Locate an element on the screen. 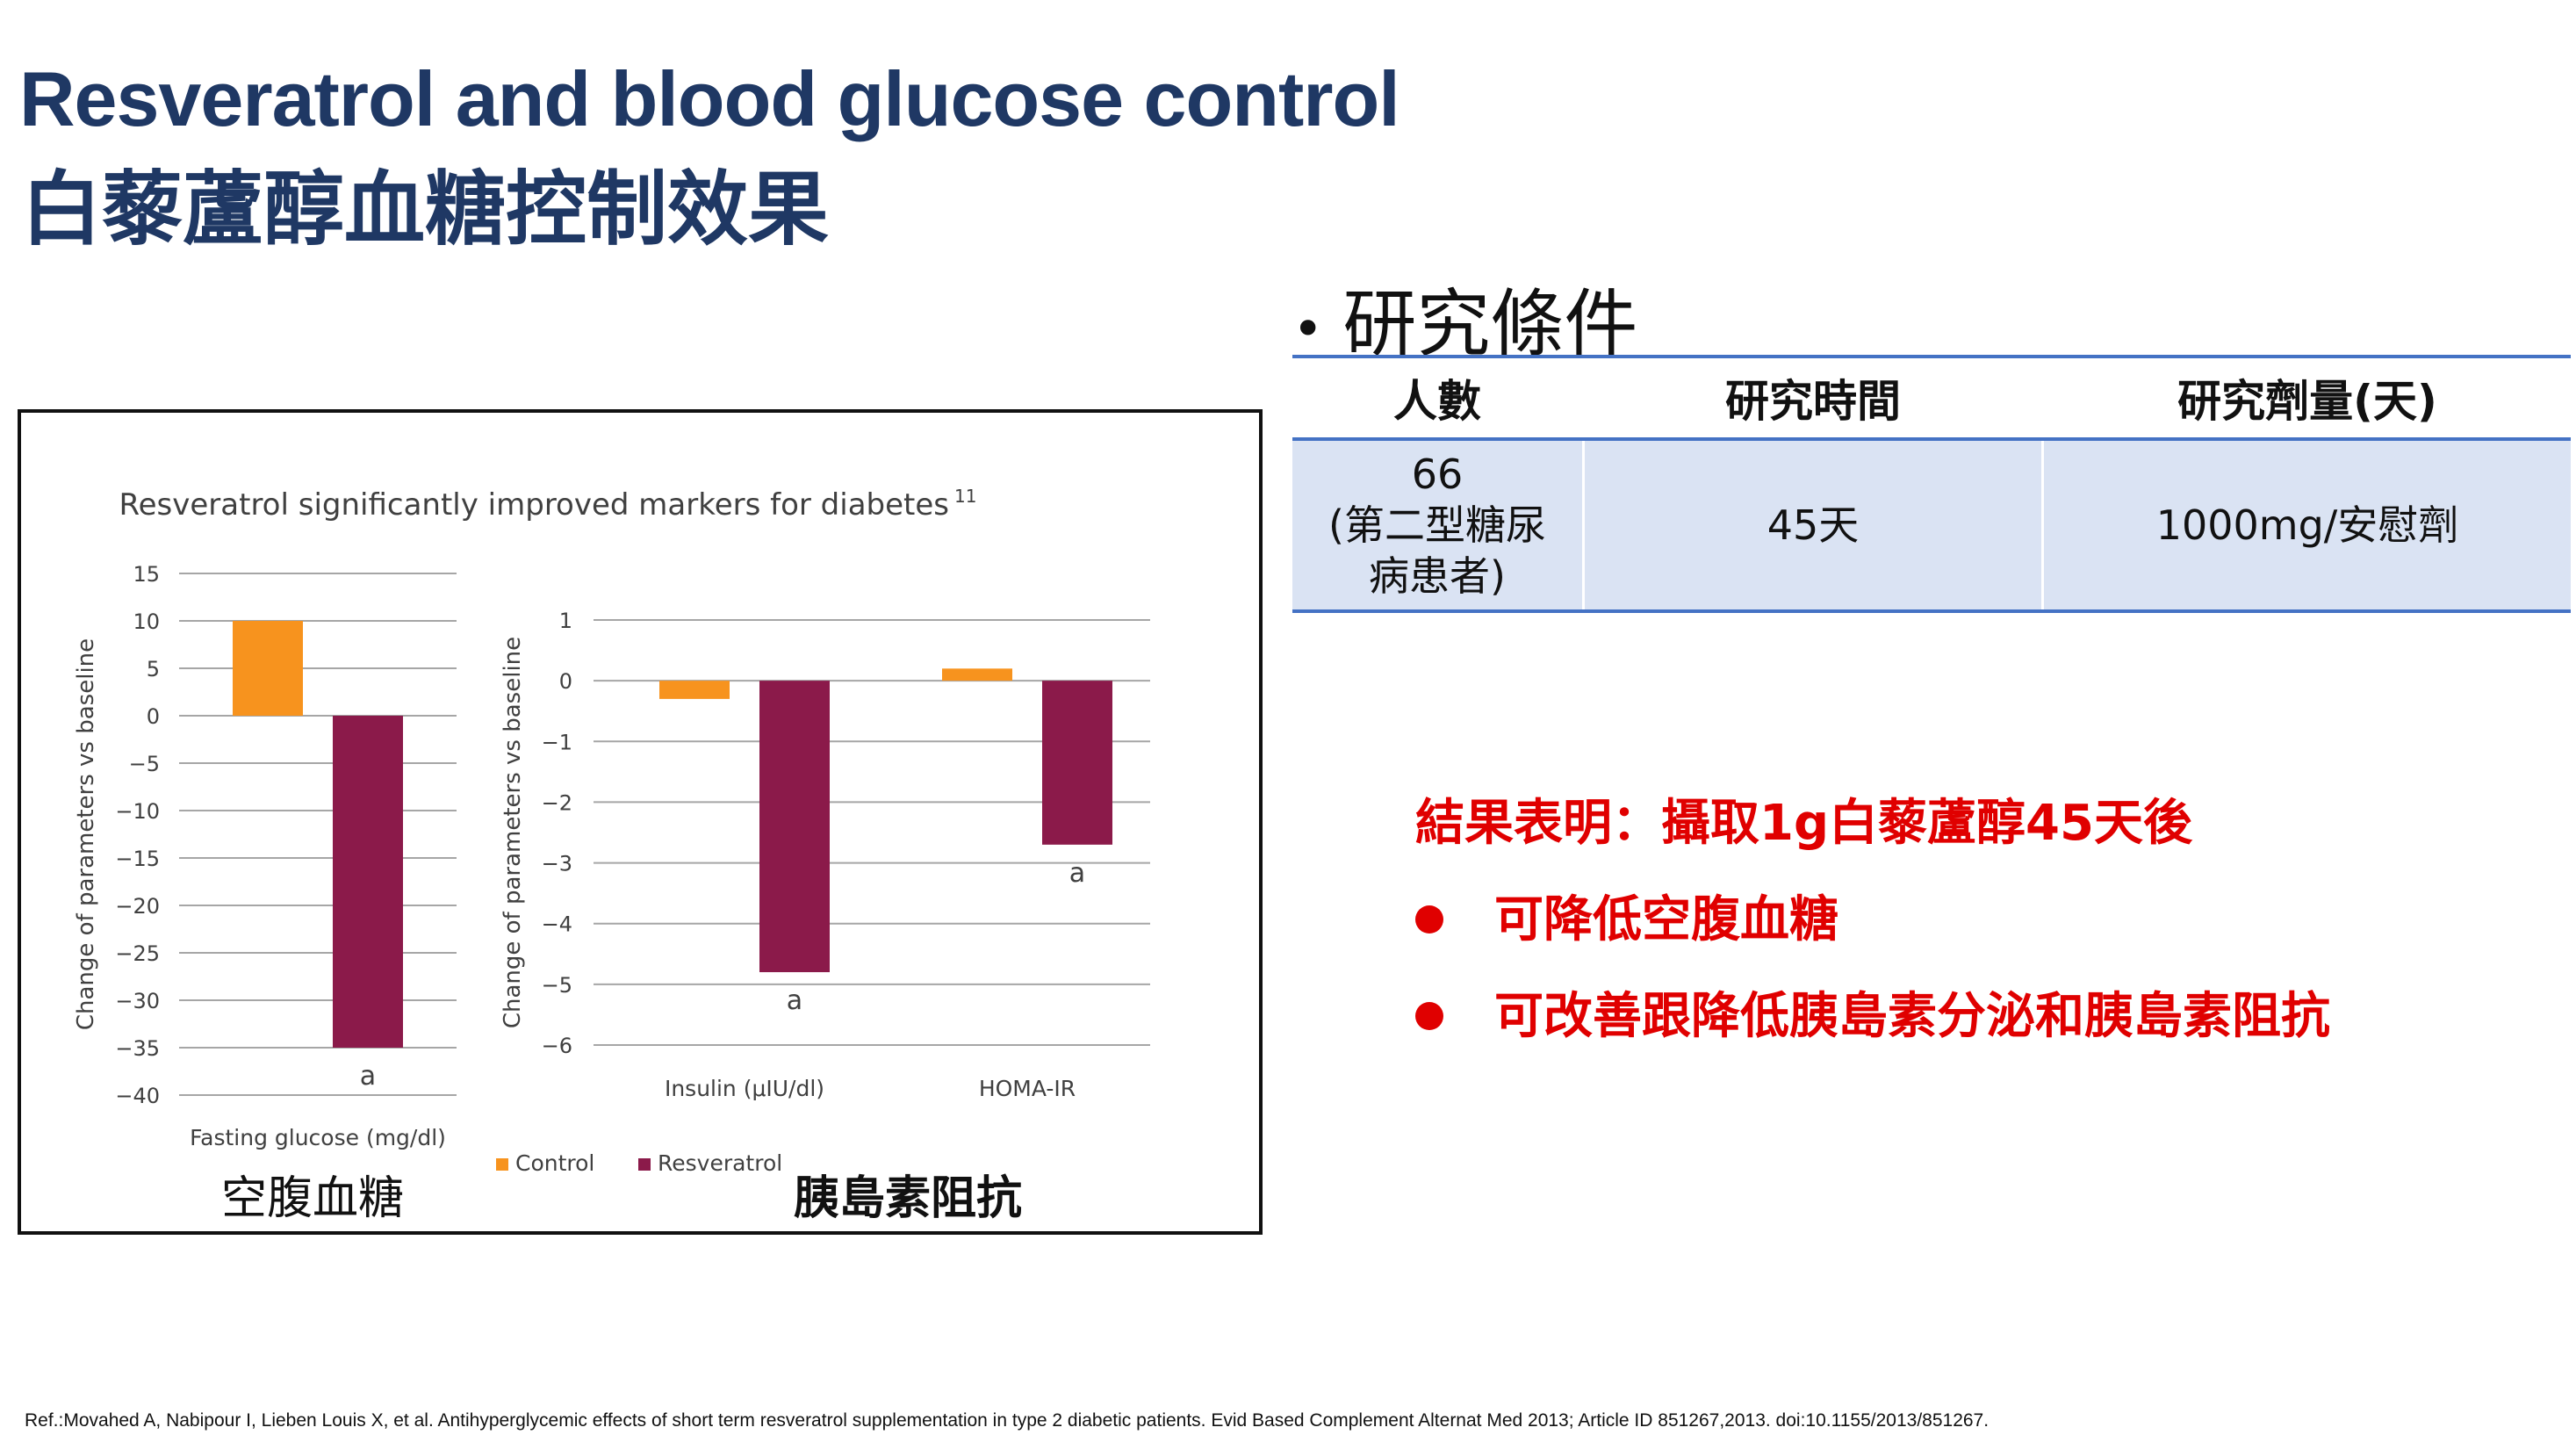  x-category-label: Fasting glucose (mg/dl) is located at coordinates (318, 1137).